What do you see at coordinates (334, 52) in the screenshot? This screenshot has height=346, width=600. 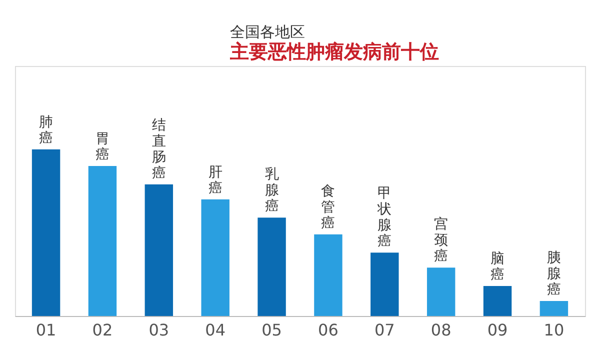 I see `chart-subtitle: 主要恶性肿瘤发病前十位` at bounding box center [334, 52].